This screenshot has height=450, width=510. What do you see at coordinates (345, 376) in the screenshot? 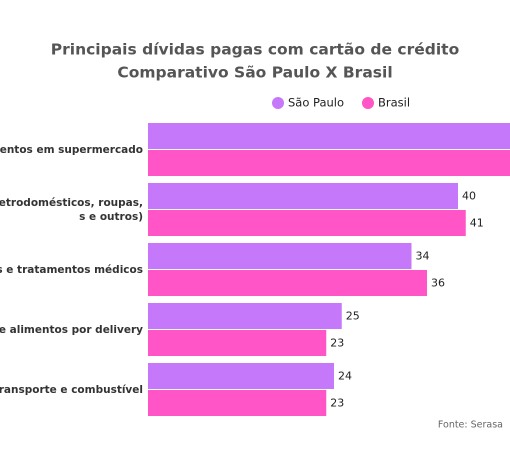
I see `value-label: 24` at bounding box center [345, 376].